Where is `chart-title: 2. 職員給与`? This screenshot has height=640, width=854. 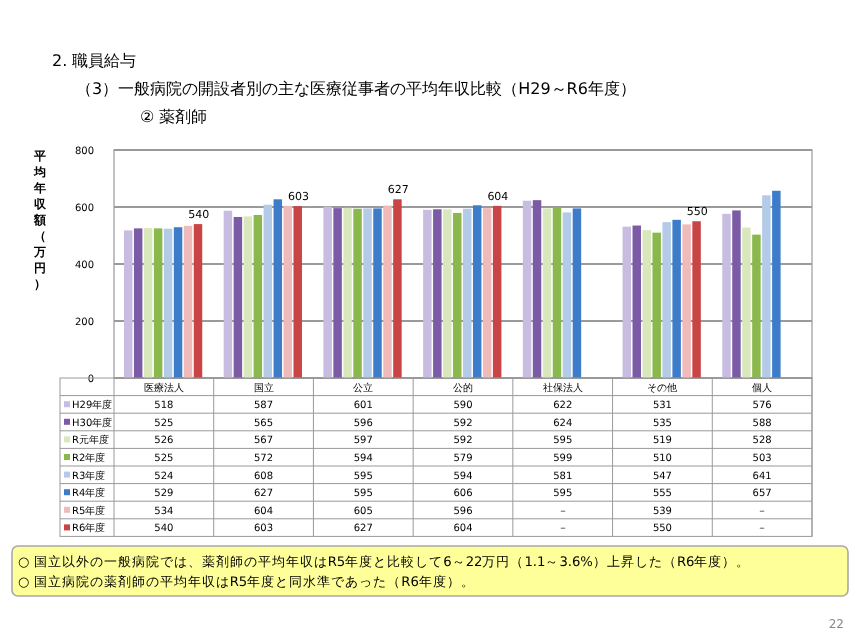
chart-title: 2. 職員給与 is located at coordinates (94, 61).